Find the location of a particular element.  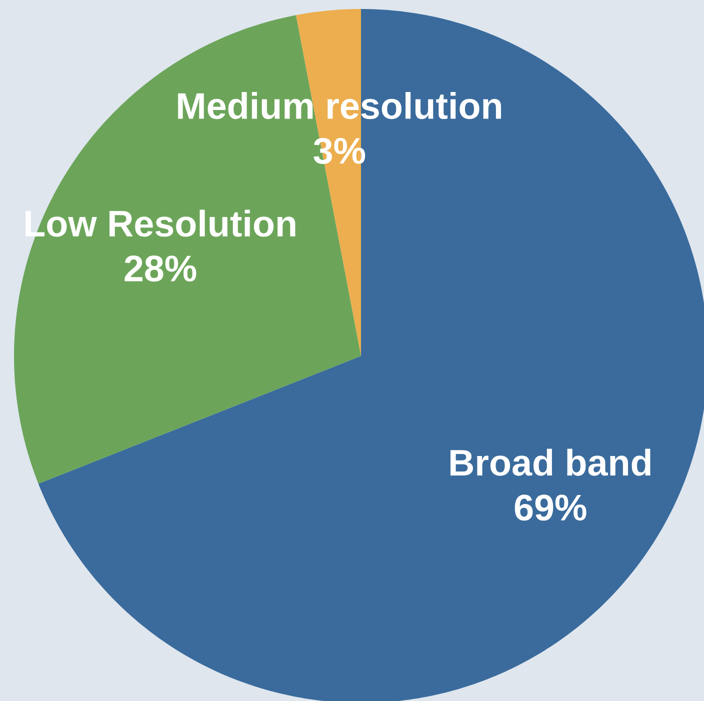

slice-label: Broad band is located at coordinates (550, 462).